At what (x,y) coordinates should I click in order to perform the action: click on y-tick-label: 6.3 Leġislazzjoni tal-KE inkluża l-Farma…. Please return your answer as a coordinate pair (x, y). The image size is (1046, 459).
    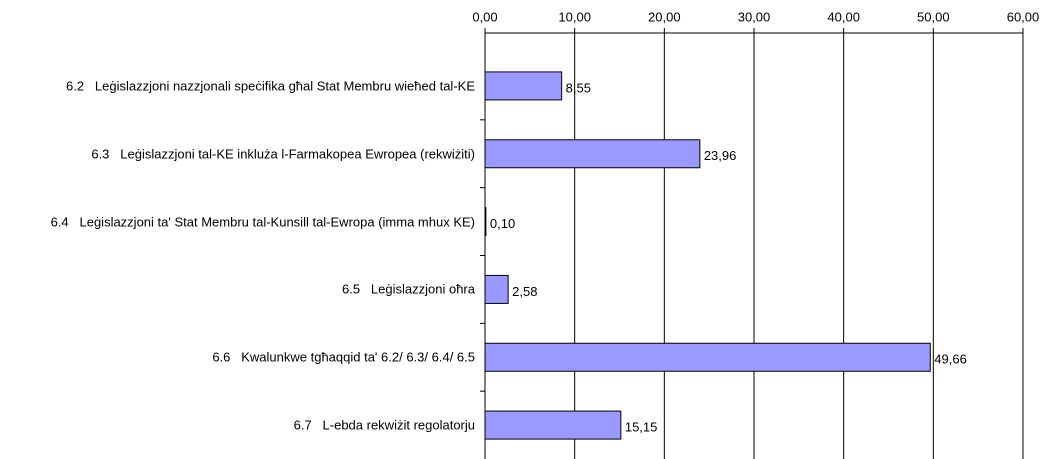
    Looking at the image, I should click on (283, 154).